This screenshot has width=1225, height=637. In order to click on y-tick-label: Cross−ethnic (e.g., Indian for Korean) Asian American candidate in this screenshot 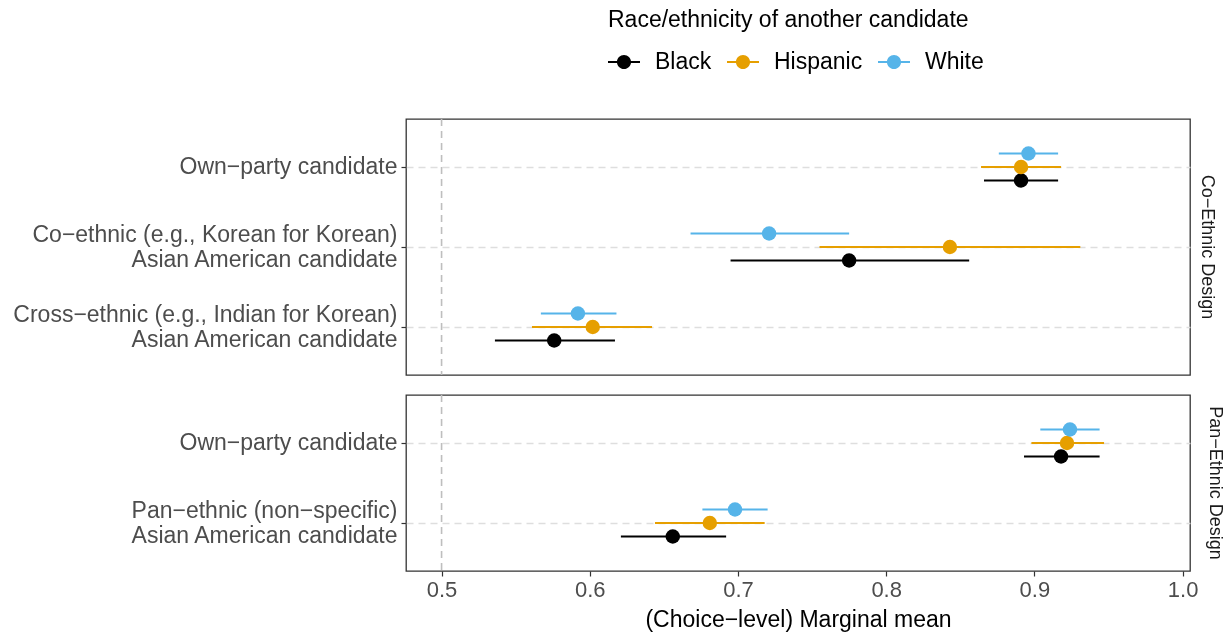, I will do `click(205, 326)`.